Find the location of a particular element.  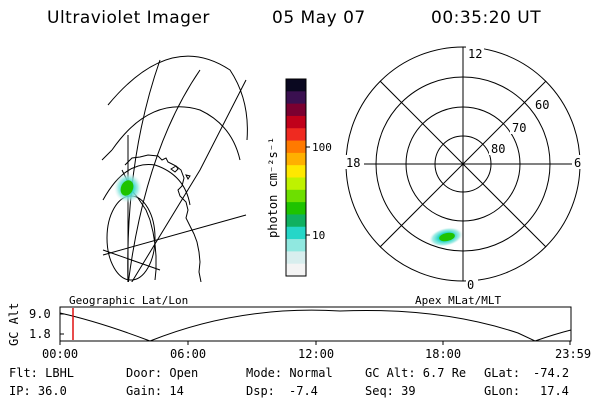

timeline-ytick-1.8: 1.8 is located at coordinates (40, 334).